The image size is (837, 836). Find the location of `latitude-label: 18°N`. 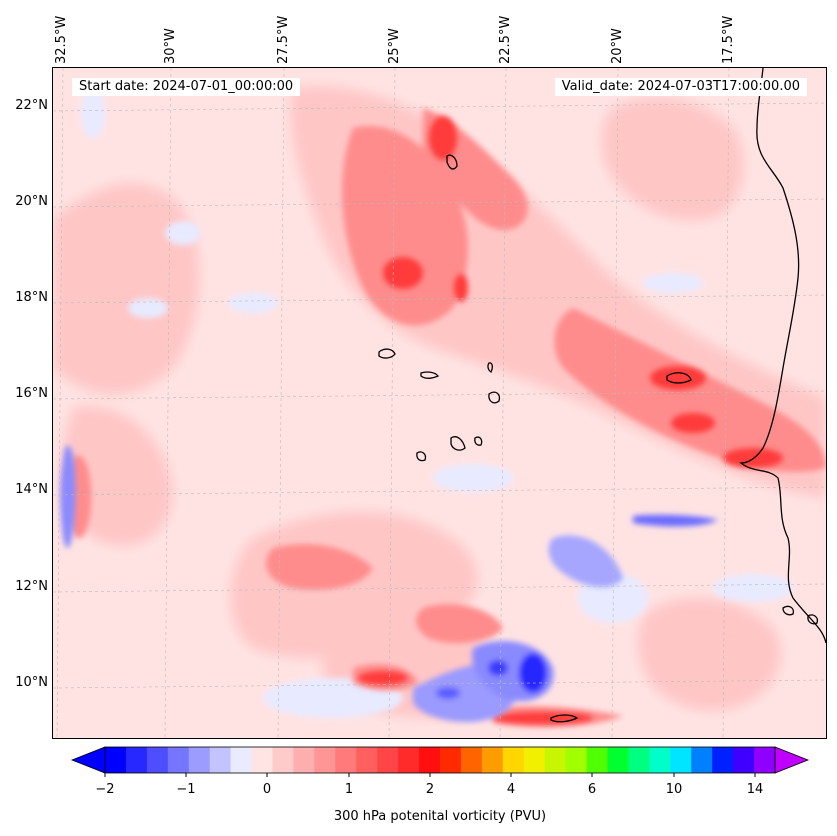

latitude-label: 18°N is located at coordinates (31, 297).